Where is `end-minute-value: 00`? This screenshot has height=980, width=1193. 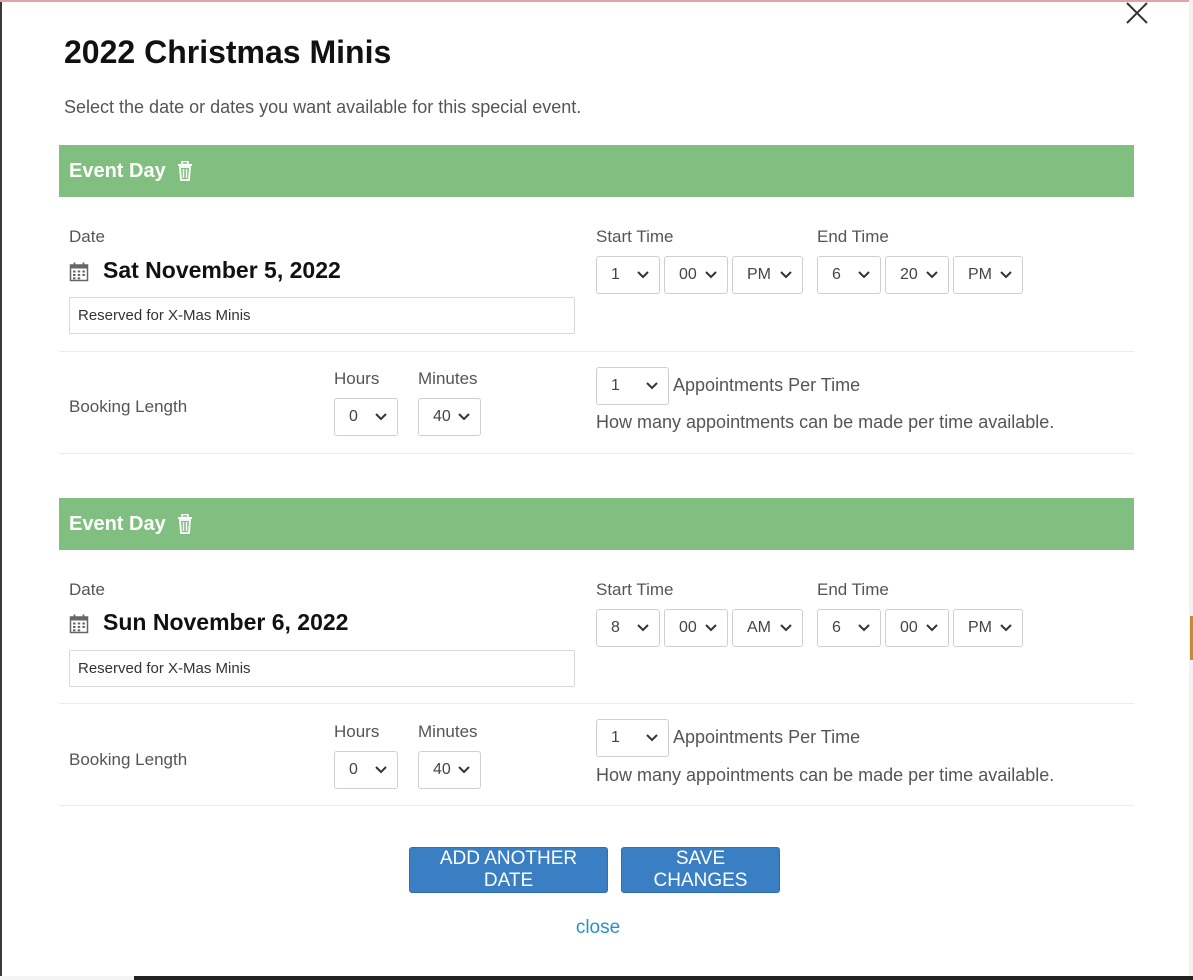 end-minute-value: 00 is located at coordinates (909, 627).